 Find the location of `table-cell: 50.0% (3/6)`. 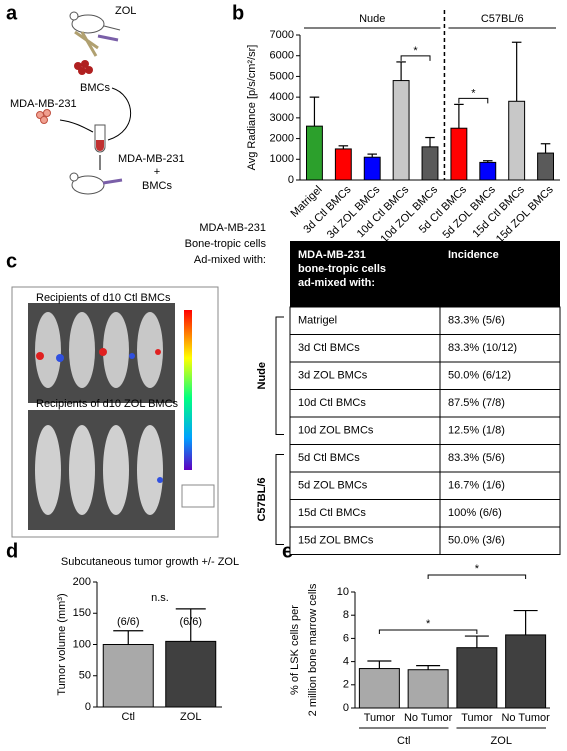

table-cell: 50.0% (3/6) is located at coordinates (476, 541).